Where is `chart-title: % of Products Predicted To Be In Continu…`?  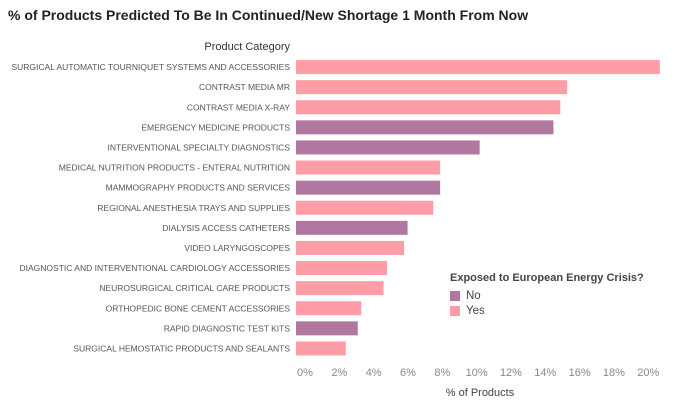 chart-title: % of Products Predicted To Be In Continu… is located at coordinates (268, 15).